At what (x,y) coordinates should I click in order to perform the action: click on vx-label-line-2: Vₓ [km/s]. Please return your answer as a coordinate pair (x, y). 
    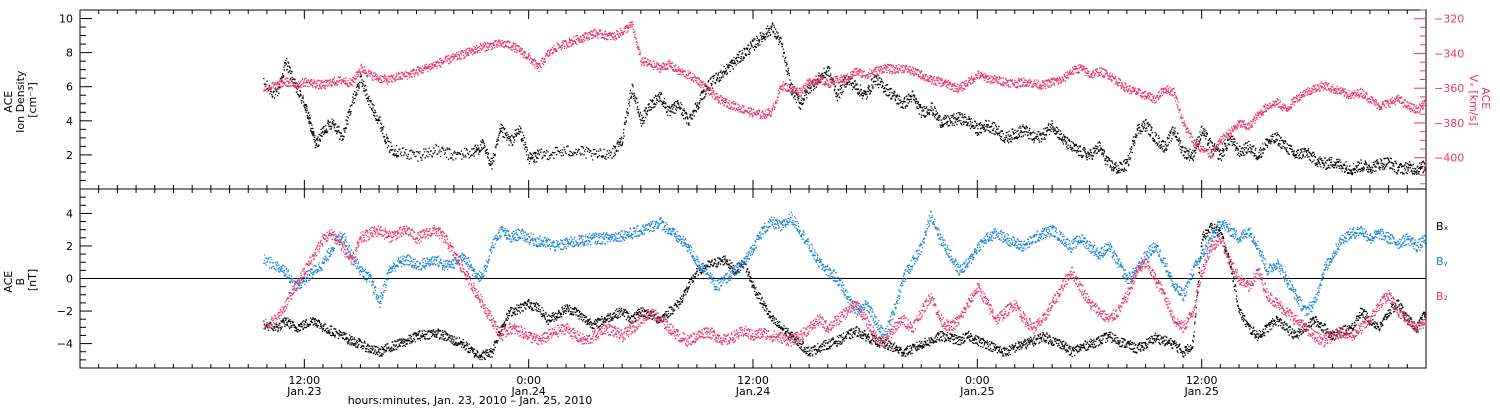
    Looking at the image, I should click on (1473, 99).